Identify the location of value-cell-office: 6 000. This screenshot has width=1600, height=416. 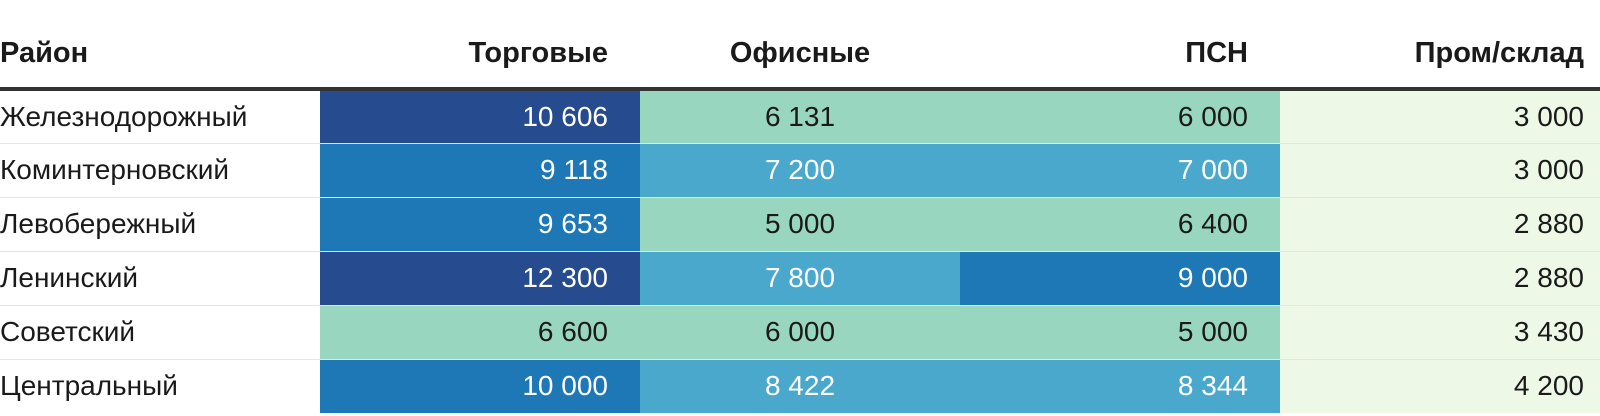
(800, 332).